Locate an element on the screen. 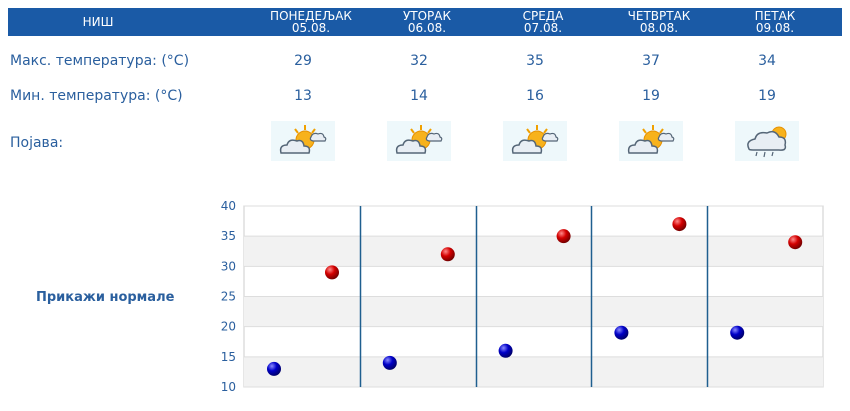 This screenshot has height=411, width=850. city-name: НИШ is located at coordinates (98, 22).